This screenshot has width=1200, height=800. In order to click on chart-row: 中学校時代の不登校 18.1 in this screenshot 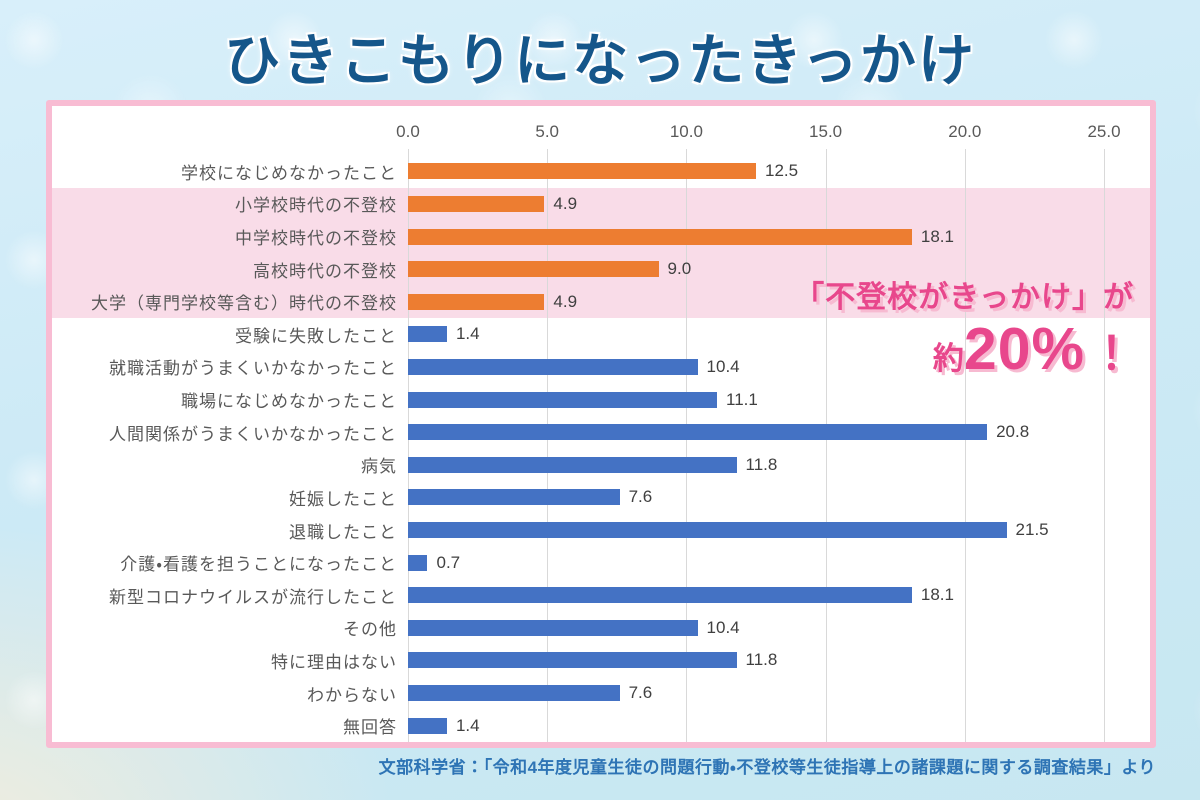, I will do `click(601, 236)`.